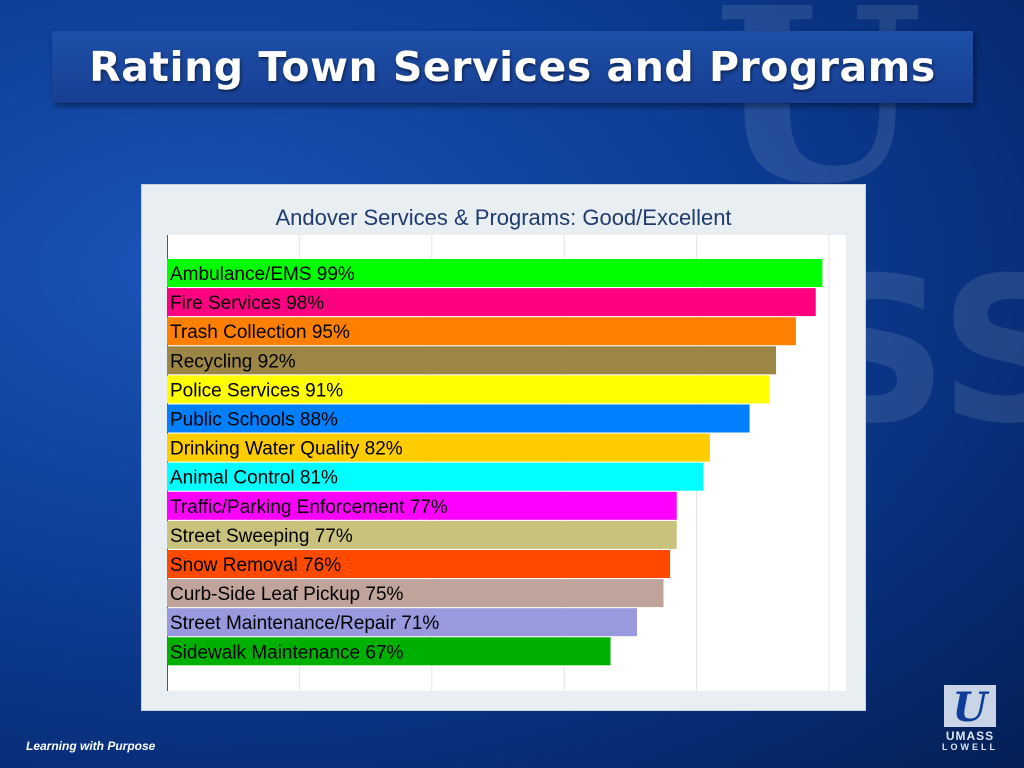  What do you see at coordinates (256, 390) in the screenshot?
I see `bar-label: Police Services 91%` at bounding box center [256, 390].